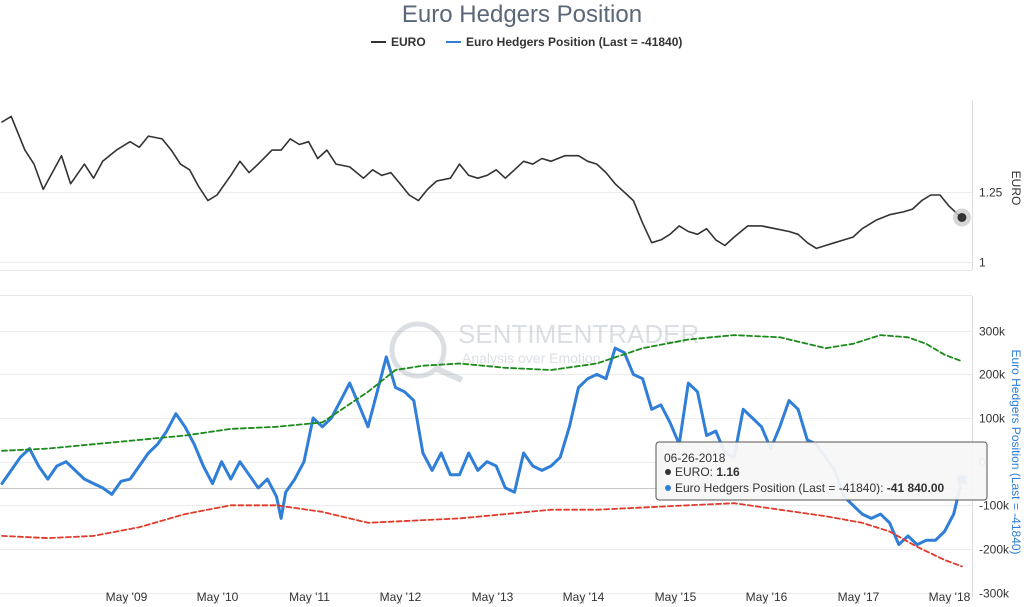  I want to click on tooltip-euro-bullet-icon, so click(668, 472).